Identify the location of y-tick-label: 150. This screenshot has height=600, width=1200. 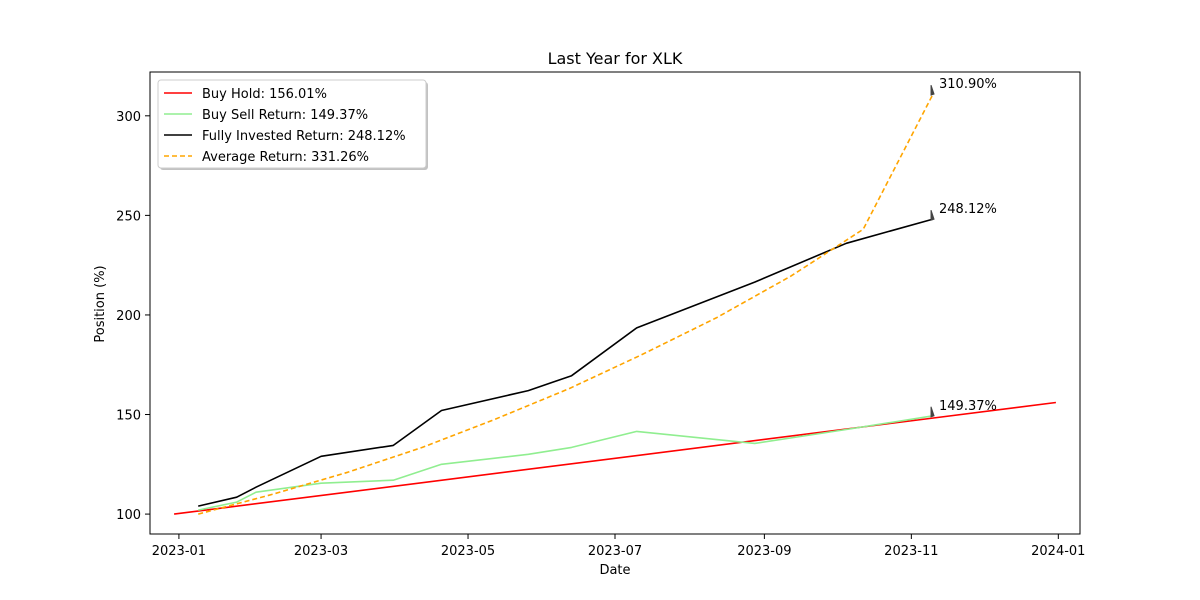
(128, 416).